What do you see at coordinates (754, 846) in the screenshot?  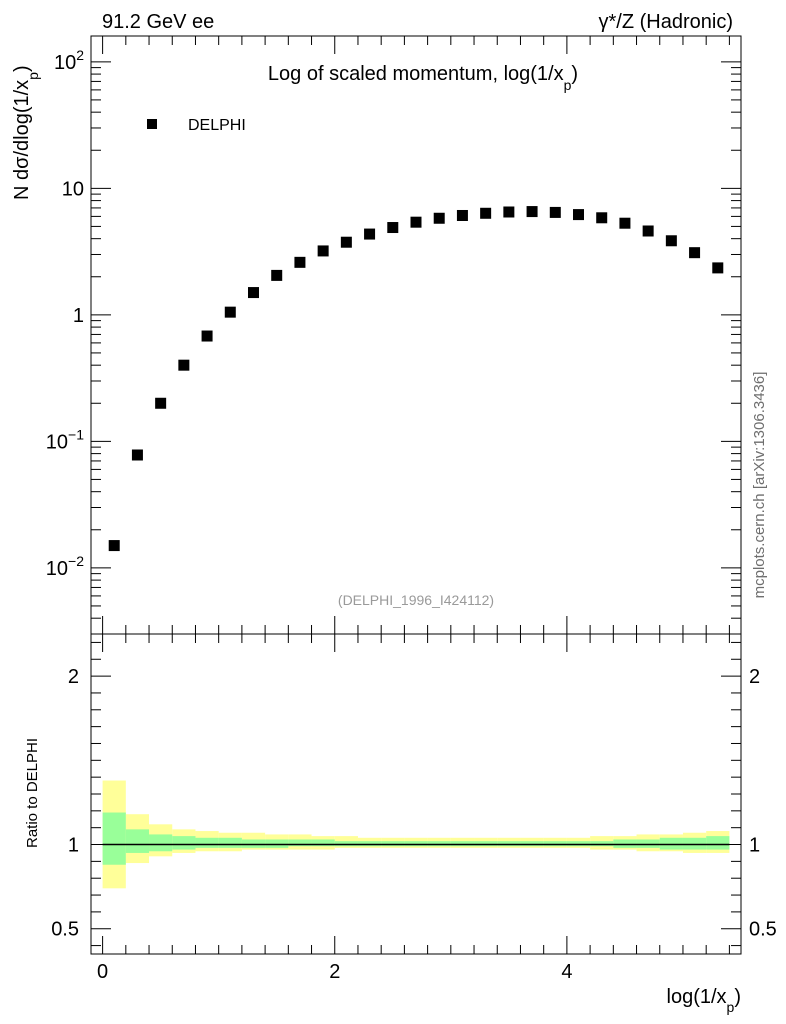 I see `ratio-y-tick-label-right: 1` at bounding box center [754, 846].